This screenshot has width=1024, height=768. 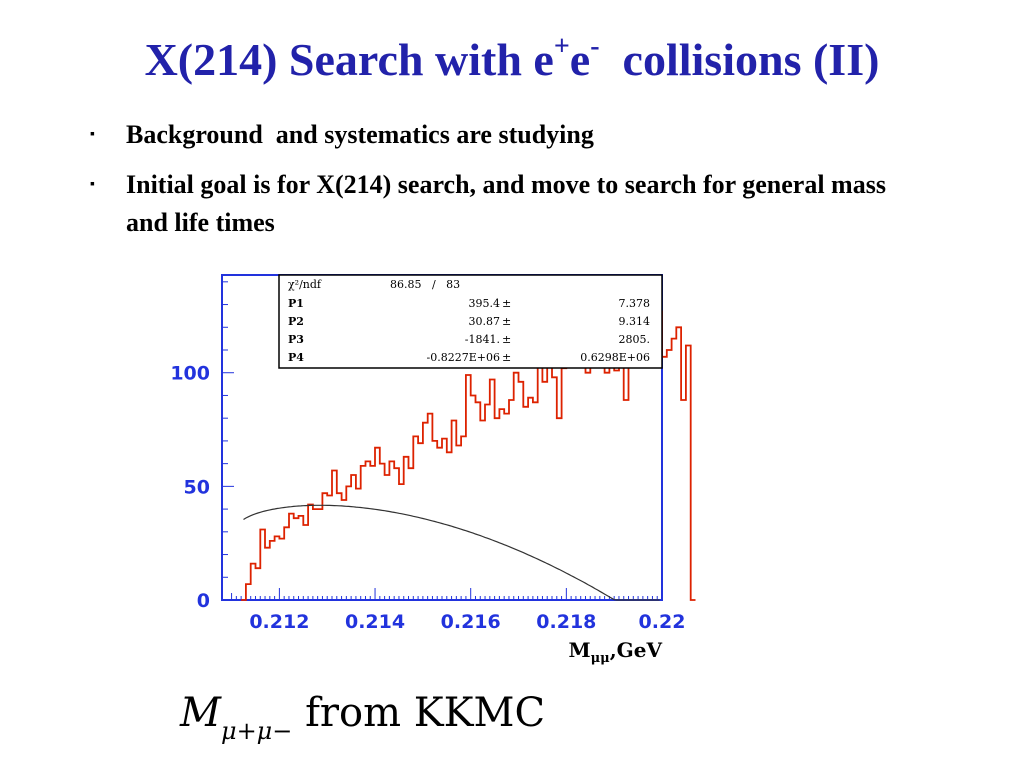 I want to click on stats-p3-err: 2805., so click(x=635, y=339).